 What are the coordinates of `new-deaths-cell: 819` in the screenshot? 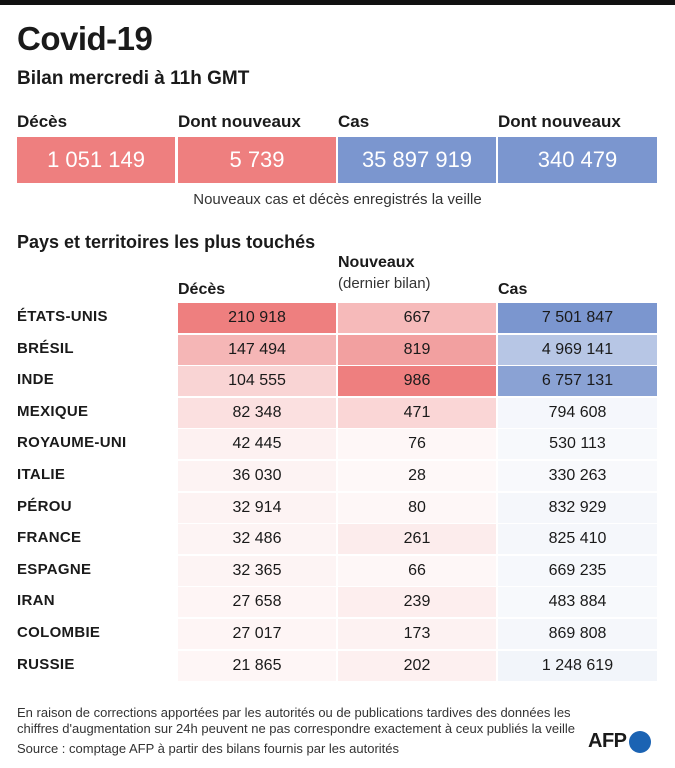 It's located at (417, 350).